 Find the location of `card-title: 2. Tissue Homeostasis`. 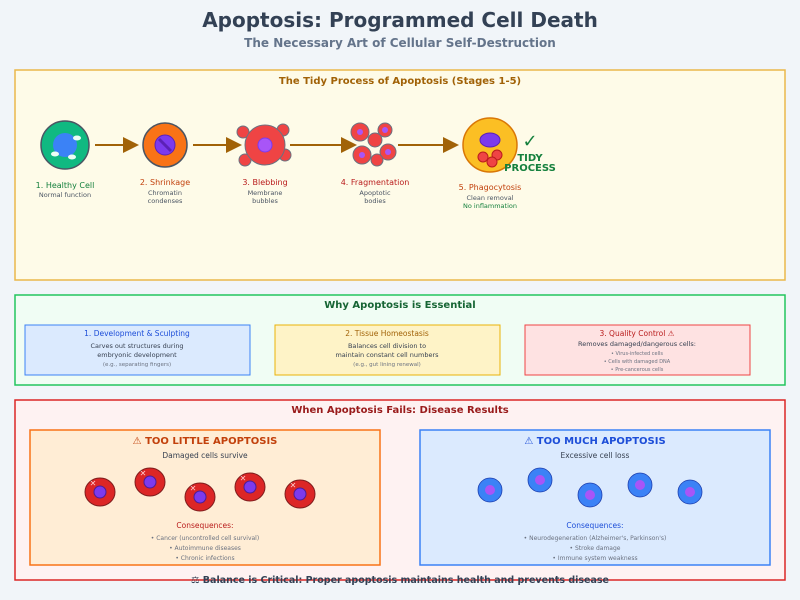

card-title: 2. Tissue Homeostasis is located at coordinates (387, 333).